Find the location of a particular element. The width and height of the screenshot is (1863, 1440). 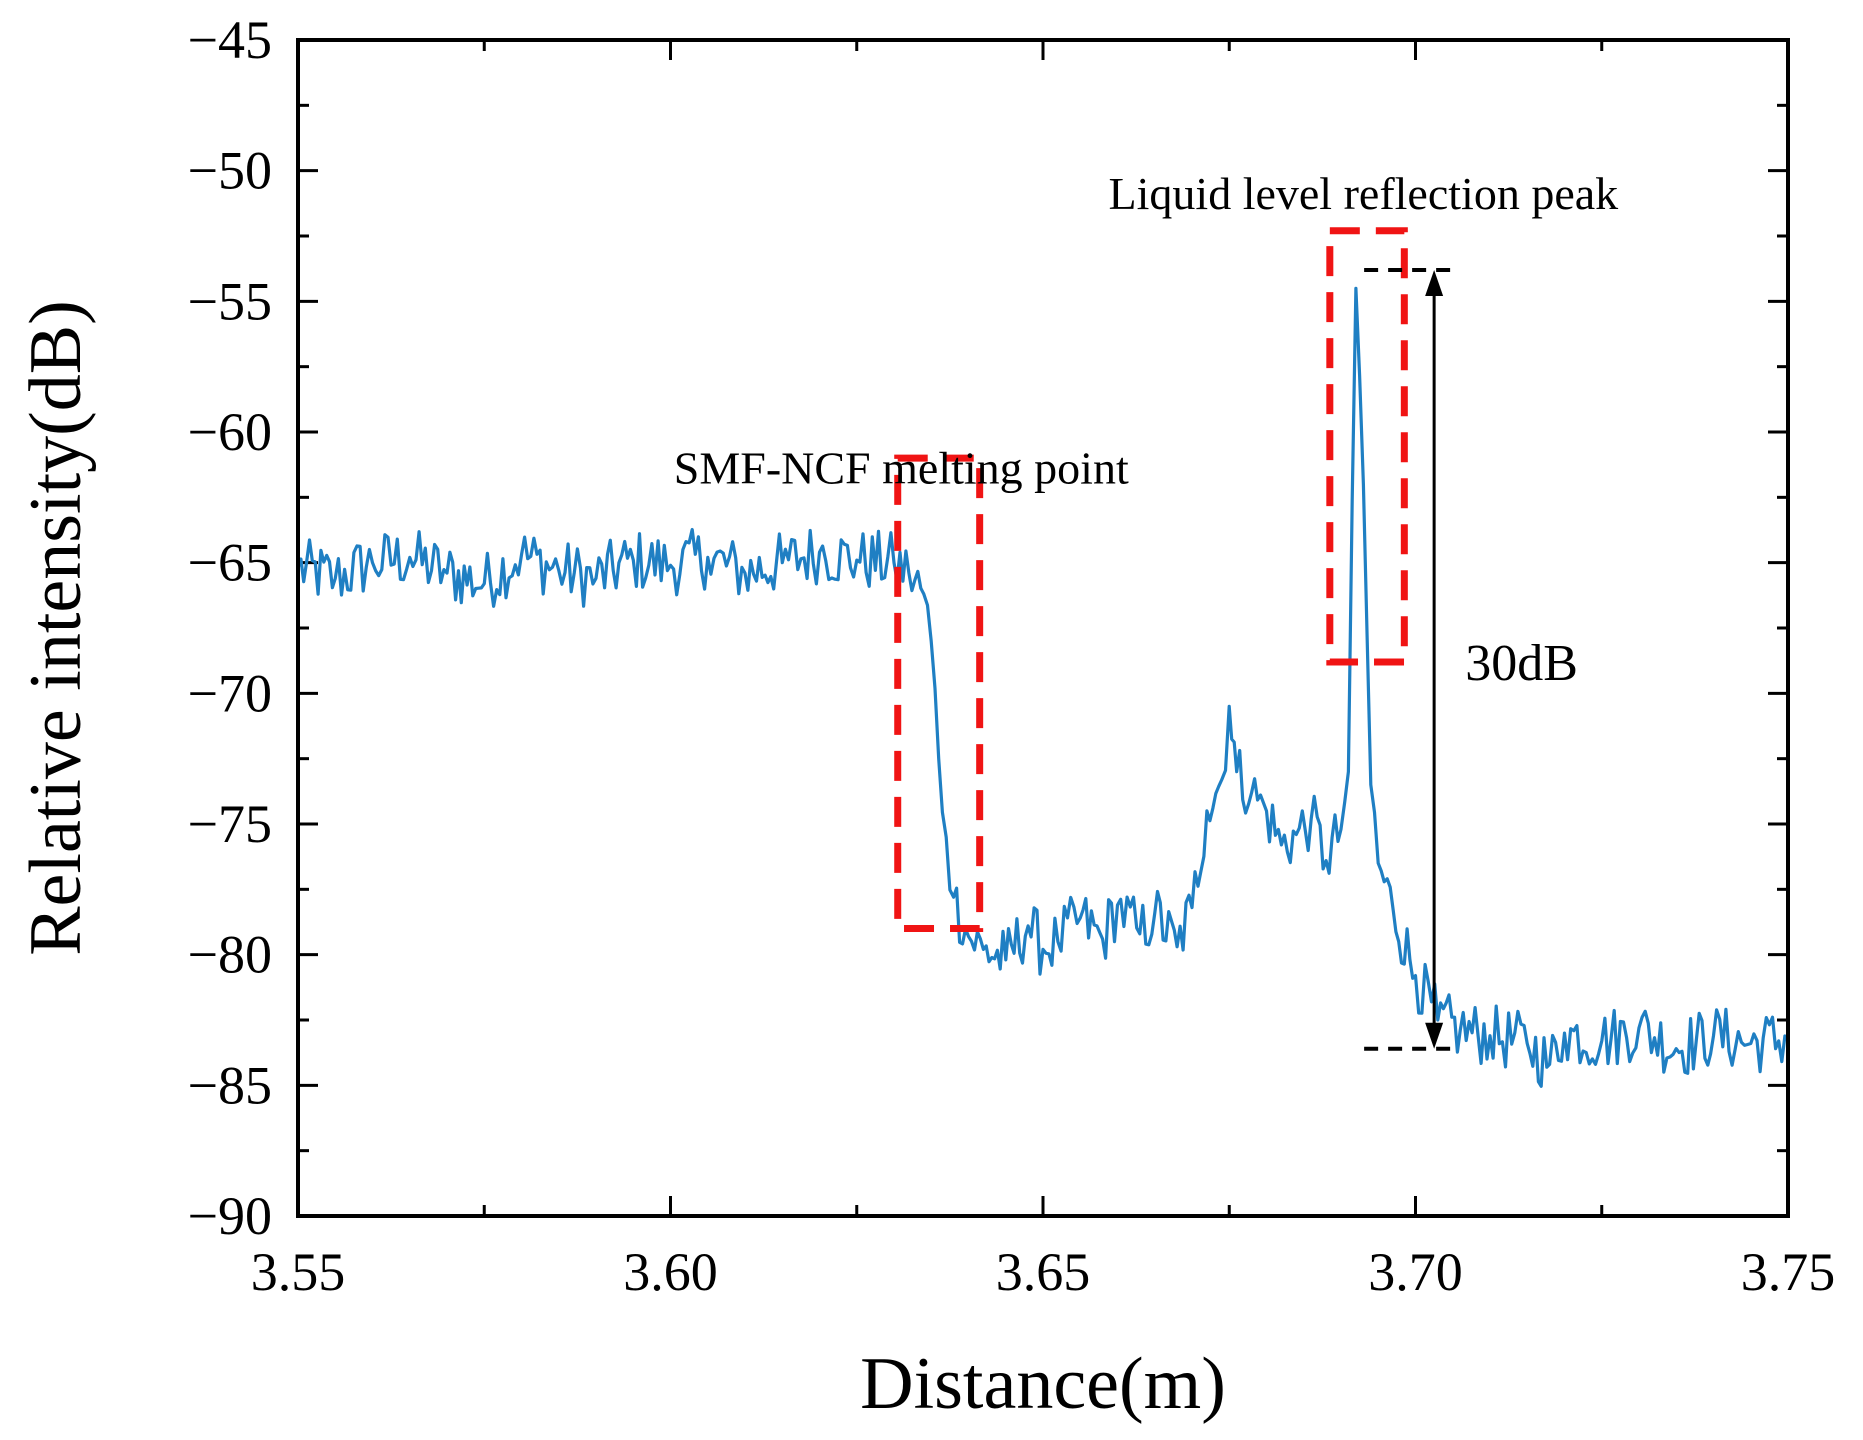

x-axis-title: Distance(m) is located at coordinates (1043, 1384).